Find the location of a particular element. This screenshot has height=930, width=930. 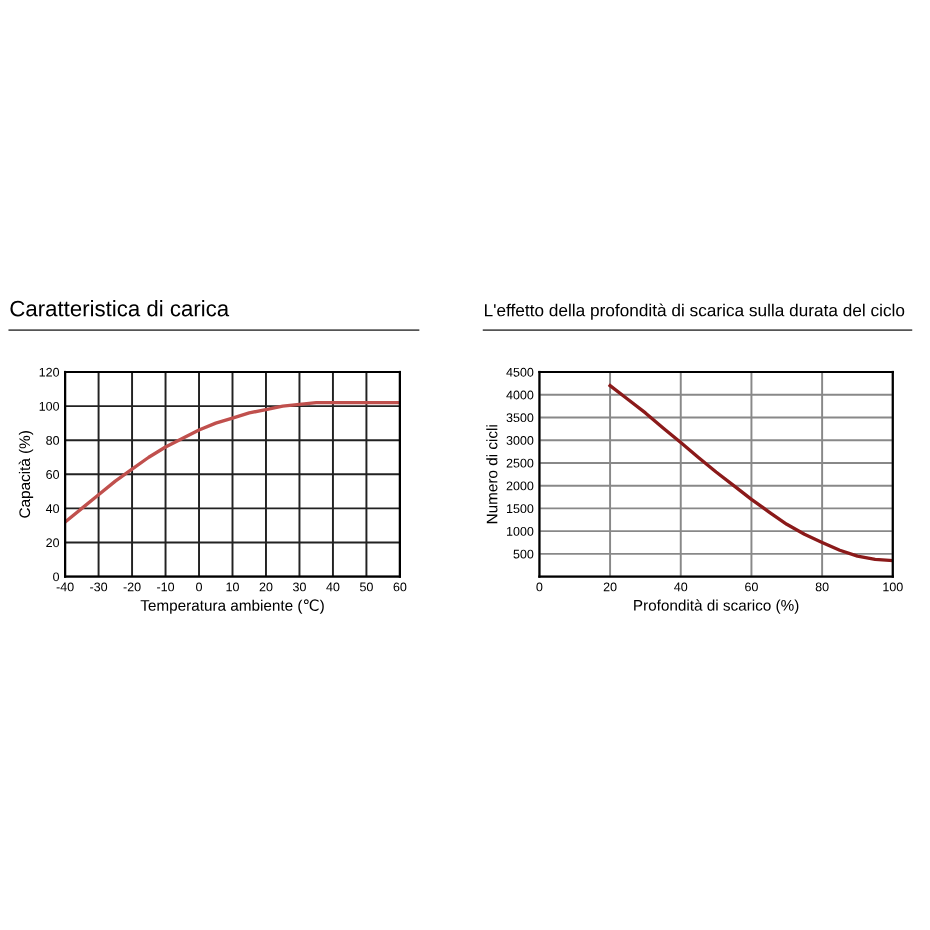

chart-title: Caratteristica di carica is located at coordinates (120, 308).